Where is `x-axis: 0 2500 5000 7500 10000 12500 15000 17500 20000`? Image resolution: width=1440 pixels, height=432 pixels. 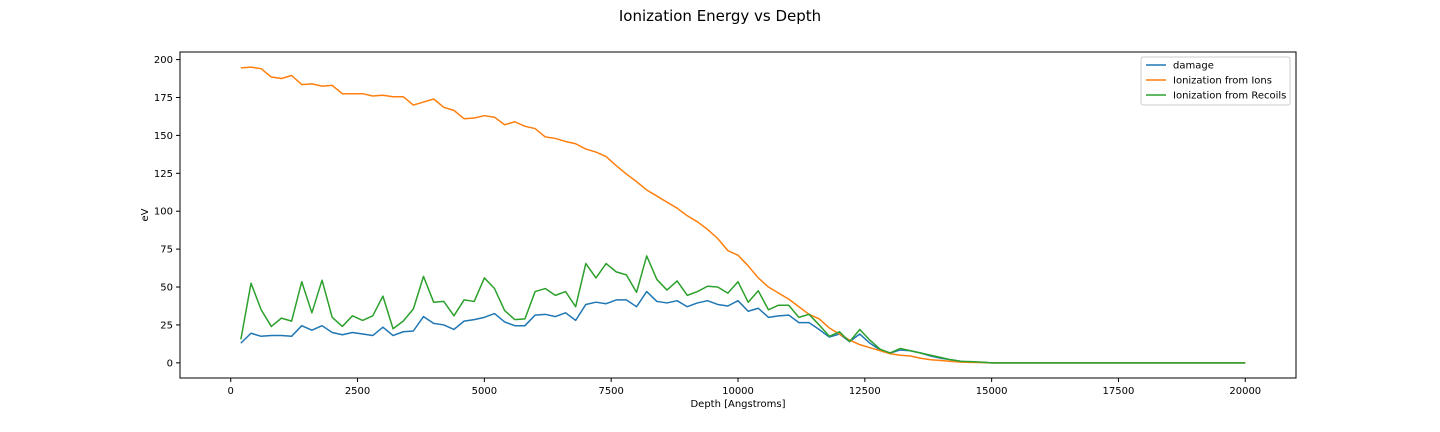 x-axis: 0 2500 5000 7500 10000 12500 15000 17500 20000 is located at coordinates (744, 387).